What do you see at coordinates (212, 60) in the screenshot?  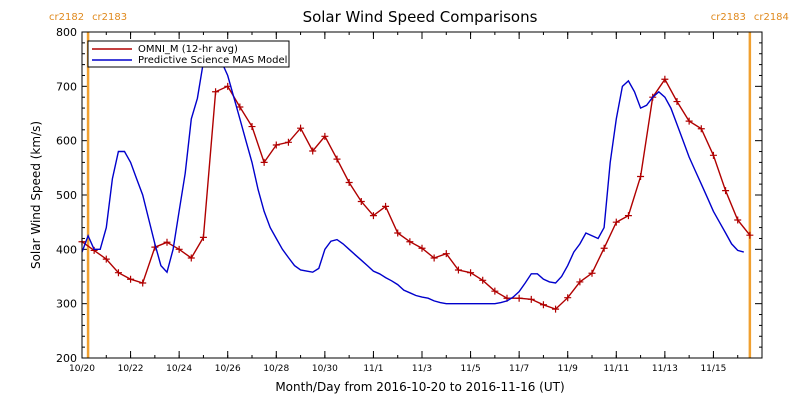 I see `legend-label-mas: Predictive Science MAS Model` at bounding box center [212, 60].